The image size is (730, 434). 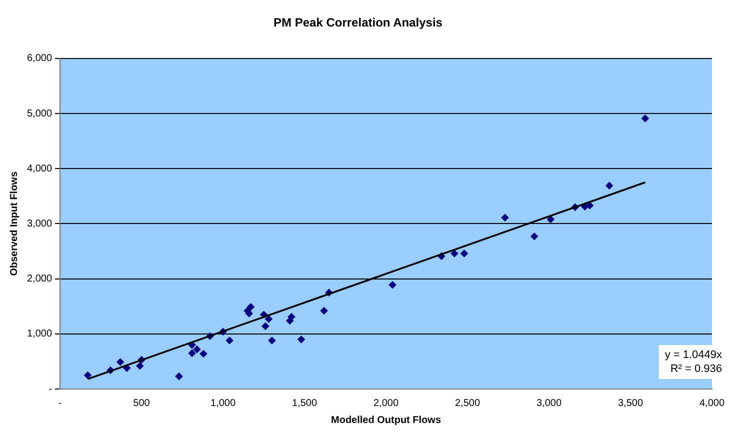 I want to click on annotation: y = 1.0449x, so click(x=693, y=355).